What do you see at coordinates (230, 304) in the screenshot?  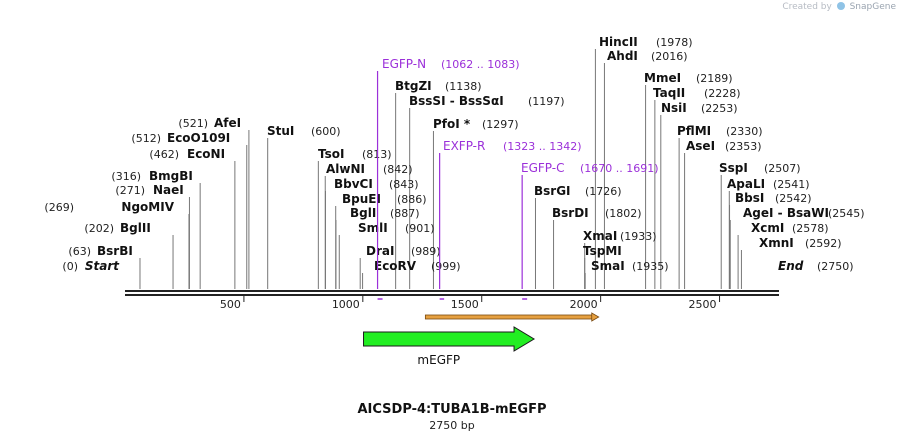 I see `ruler-label-500: 500` at bounding box center [230, 304].